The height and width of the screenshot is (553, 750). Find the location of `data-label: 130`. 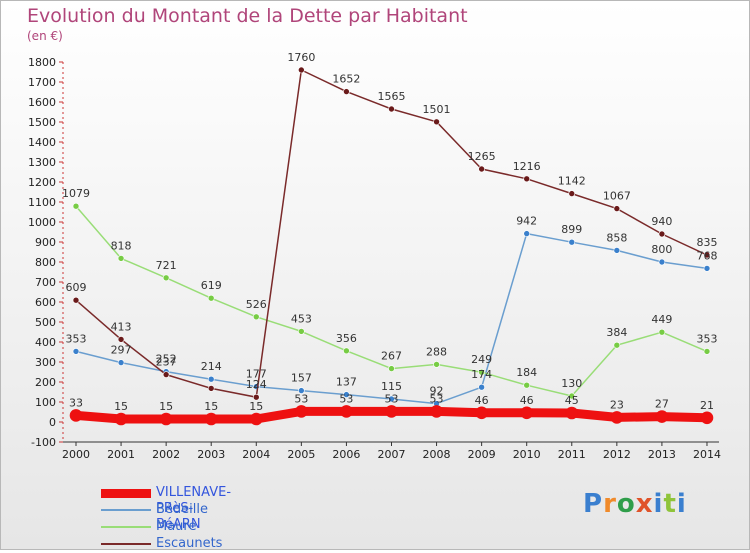

data-label: 130 is located at coordinates (571, 383).